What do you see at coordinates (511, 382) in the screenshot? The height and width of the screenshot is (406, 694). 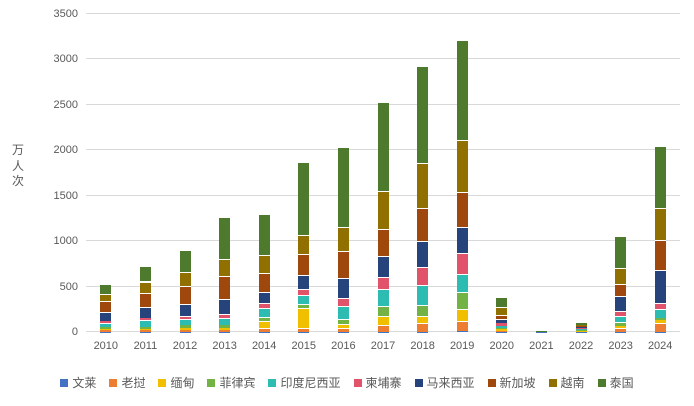 I see `legend-item-7: 新加坡` at bounding box center [511, 382].